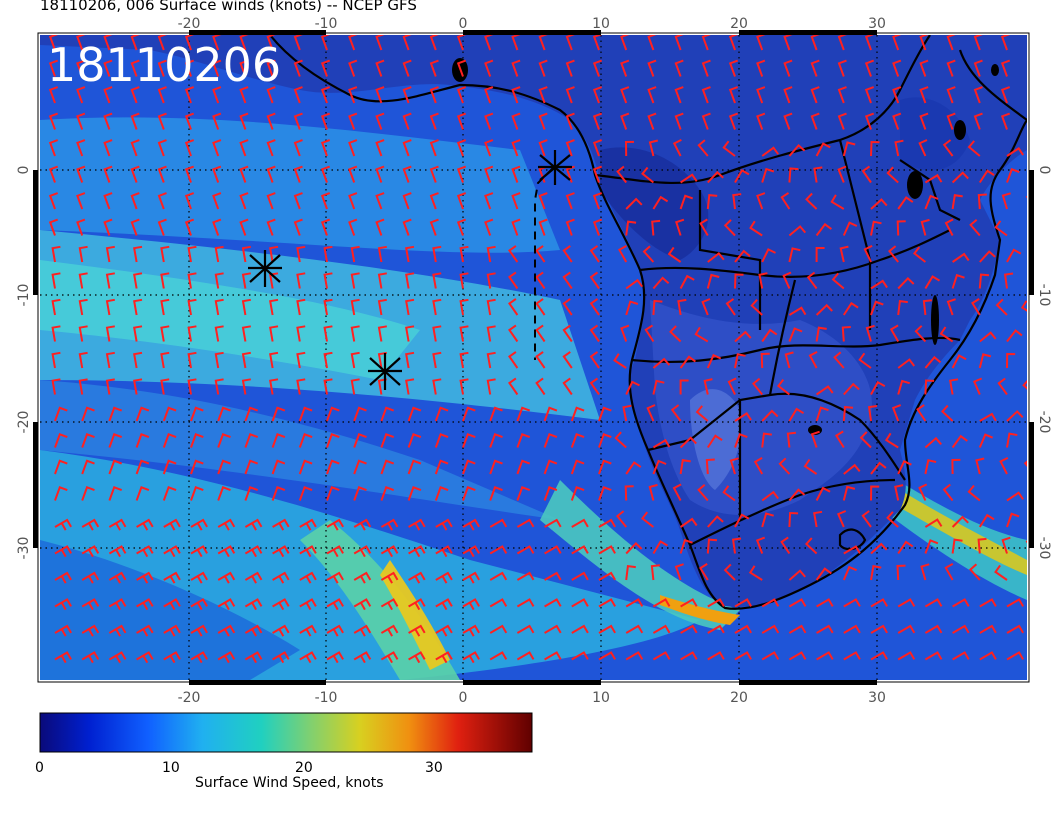  Describe the element at coordinates (463, 24) in the screenshot. I see `svg-text: 0` at that location.